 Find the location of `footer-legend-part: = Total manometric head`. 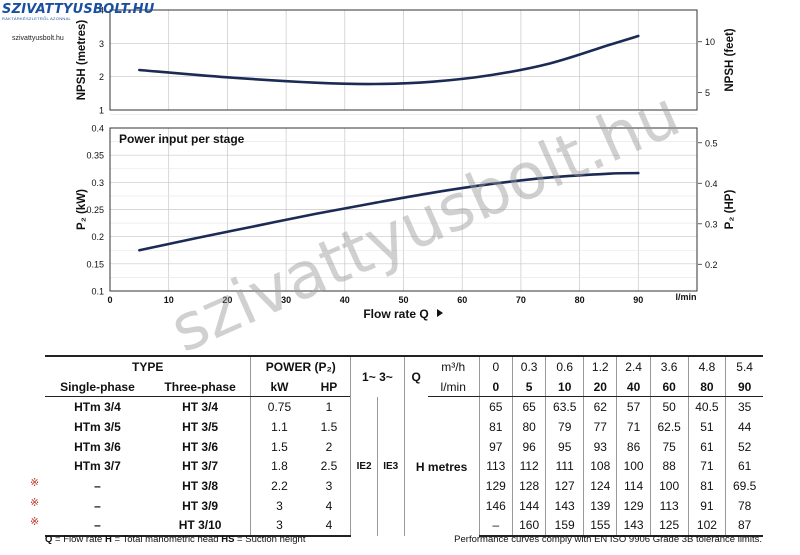

footer-legend-part: = Total manometric head is located at coordinates (166, 539).